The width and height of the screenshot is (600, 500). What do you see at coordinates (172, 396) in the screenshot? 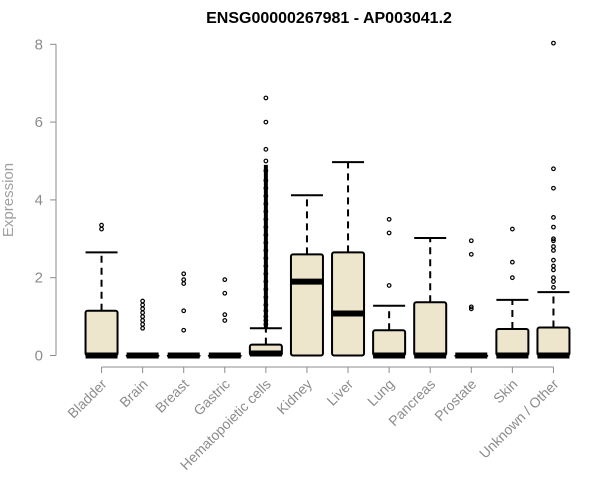
I see `x-tick-label: Breast` at bounding box center [172, 396].